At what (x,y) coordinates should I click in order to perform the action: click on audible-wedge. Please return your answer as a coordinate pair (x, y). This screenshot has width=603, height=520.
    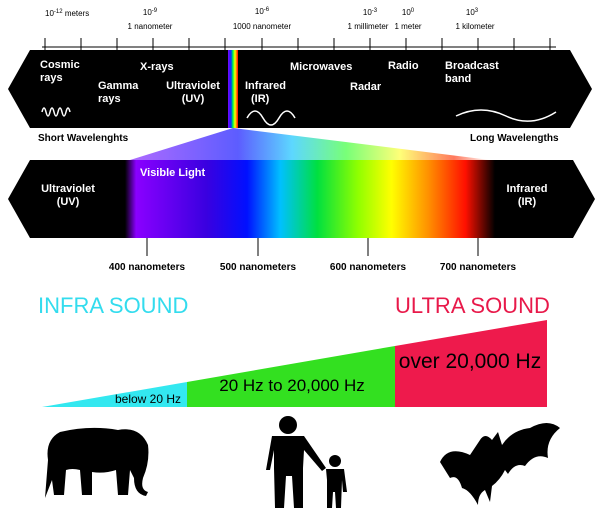
    Looking at the image, I should click on (291, 376).